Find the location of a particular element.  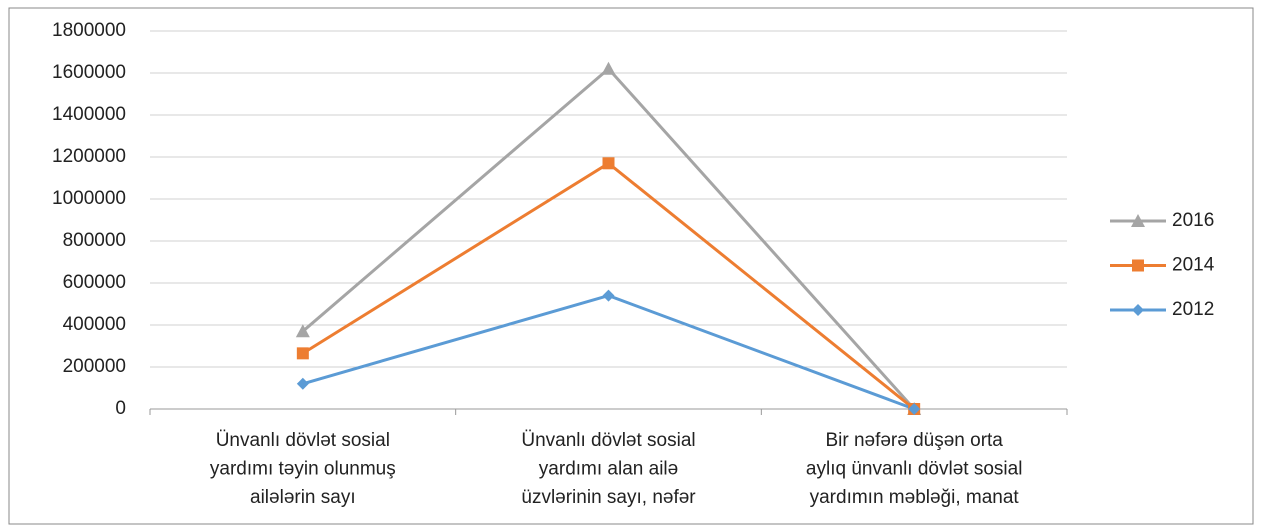

legend-label: 2016 is located at coordinates (1193, 220).